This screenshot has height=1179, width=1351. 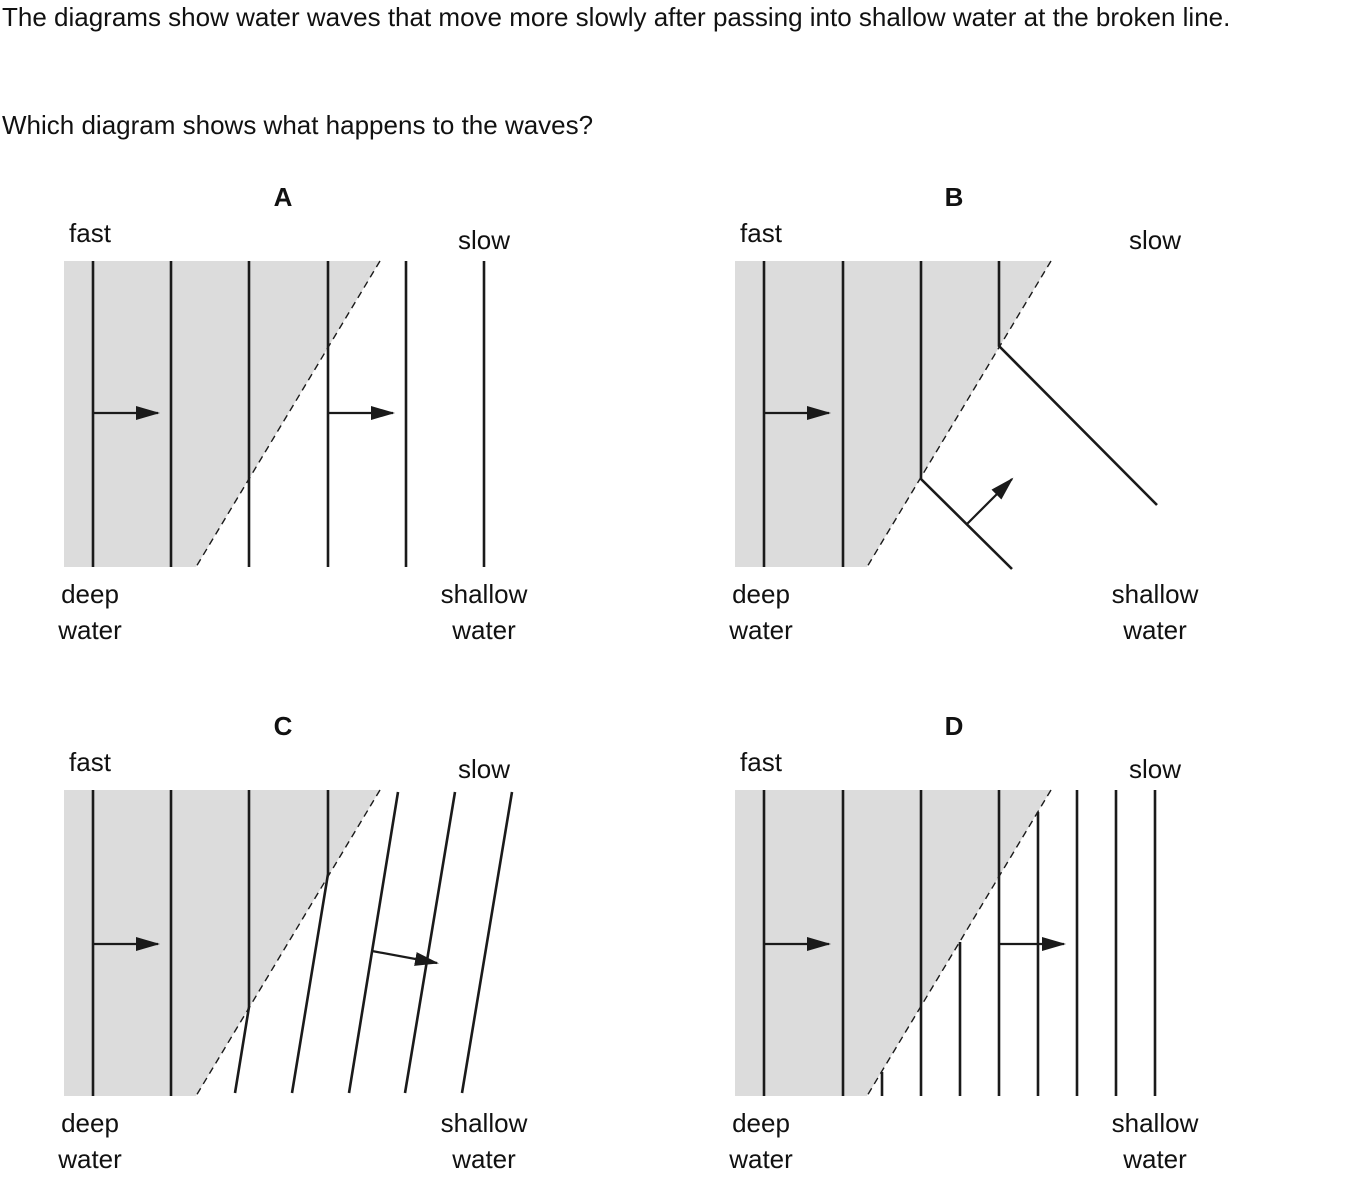 What do you see at coordinates (893, 414) in the screenshot?
I see `deep-water-region-b` at bounding box center [893, 414].